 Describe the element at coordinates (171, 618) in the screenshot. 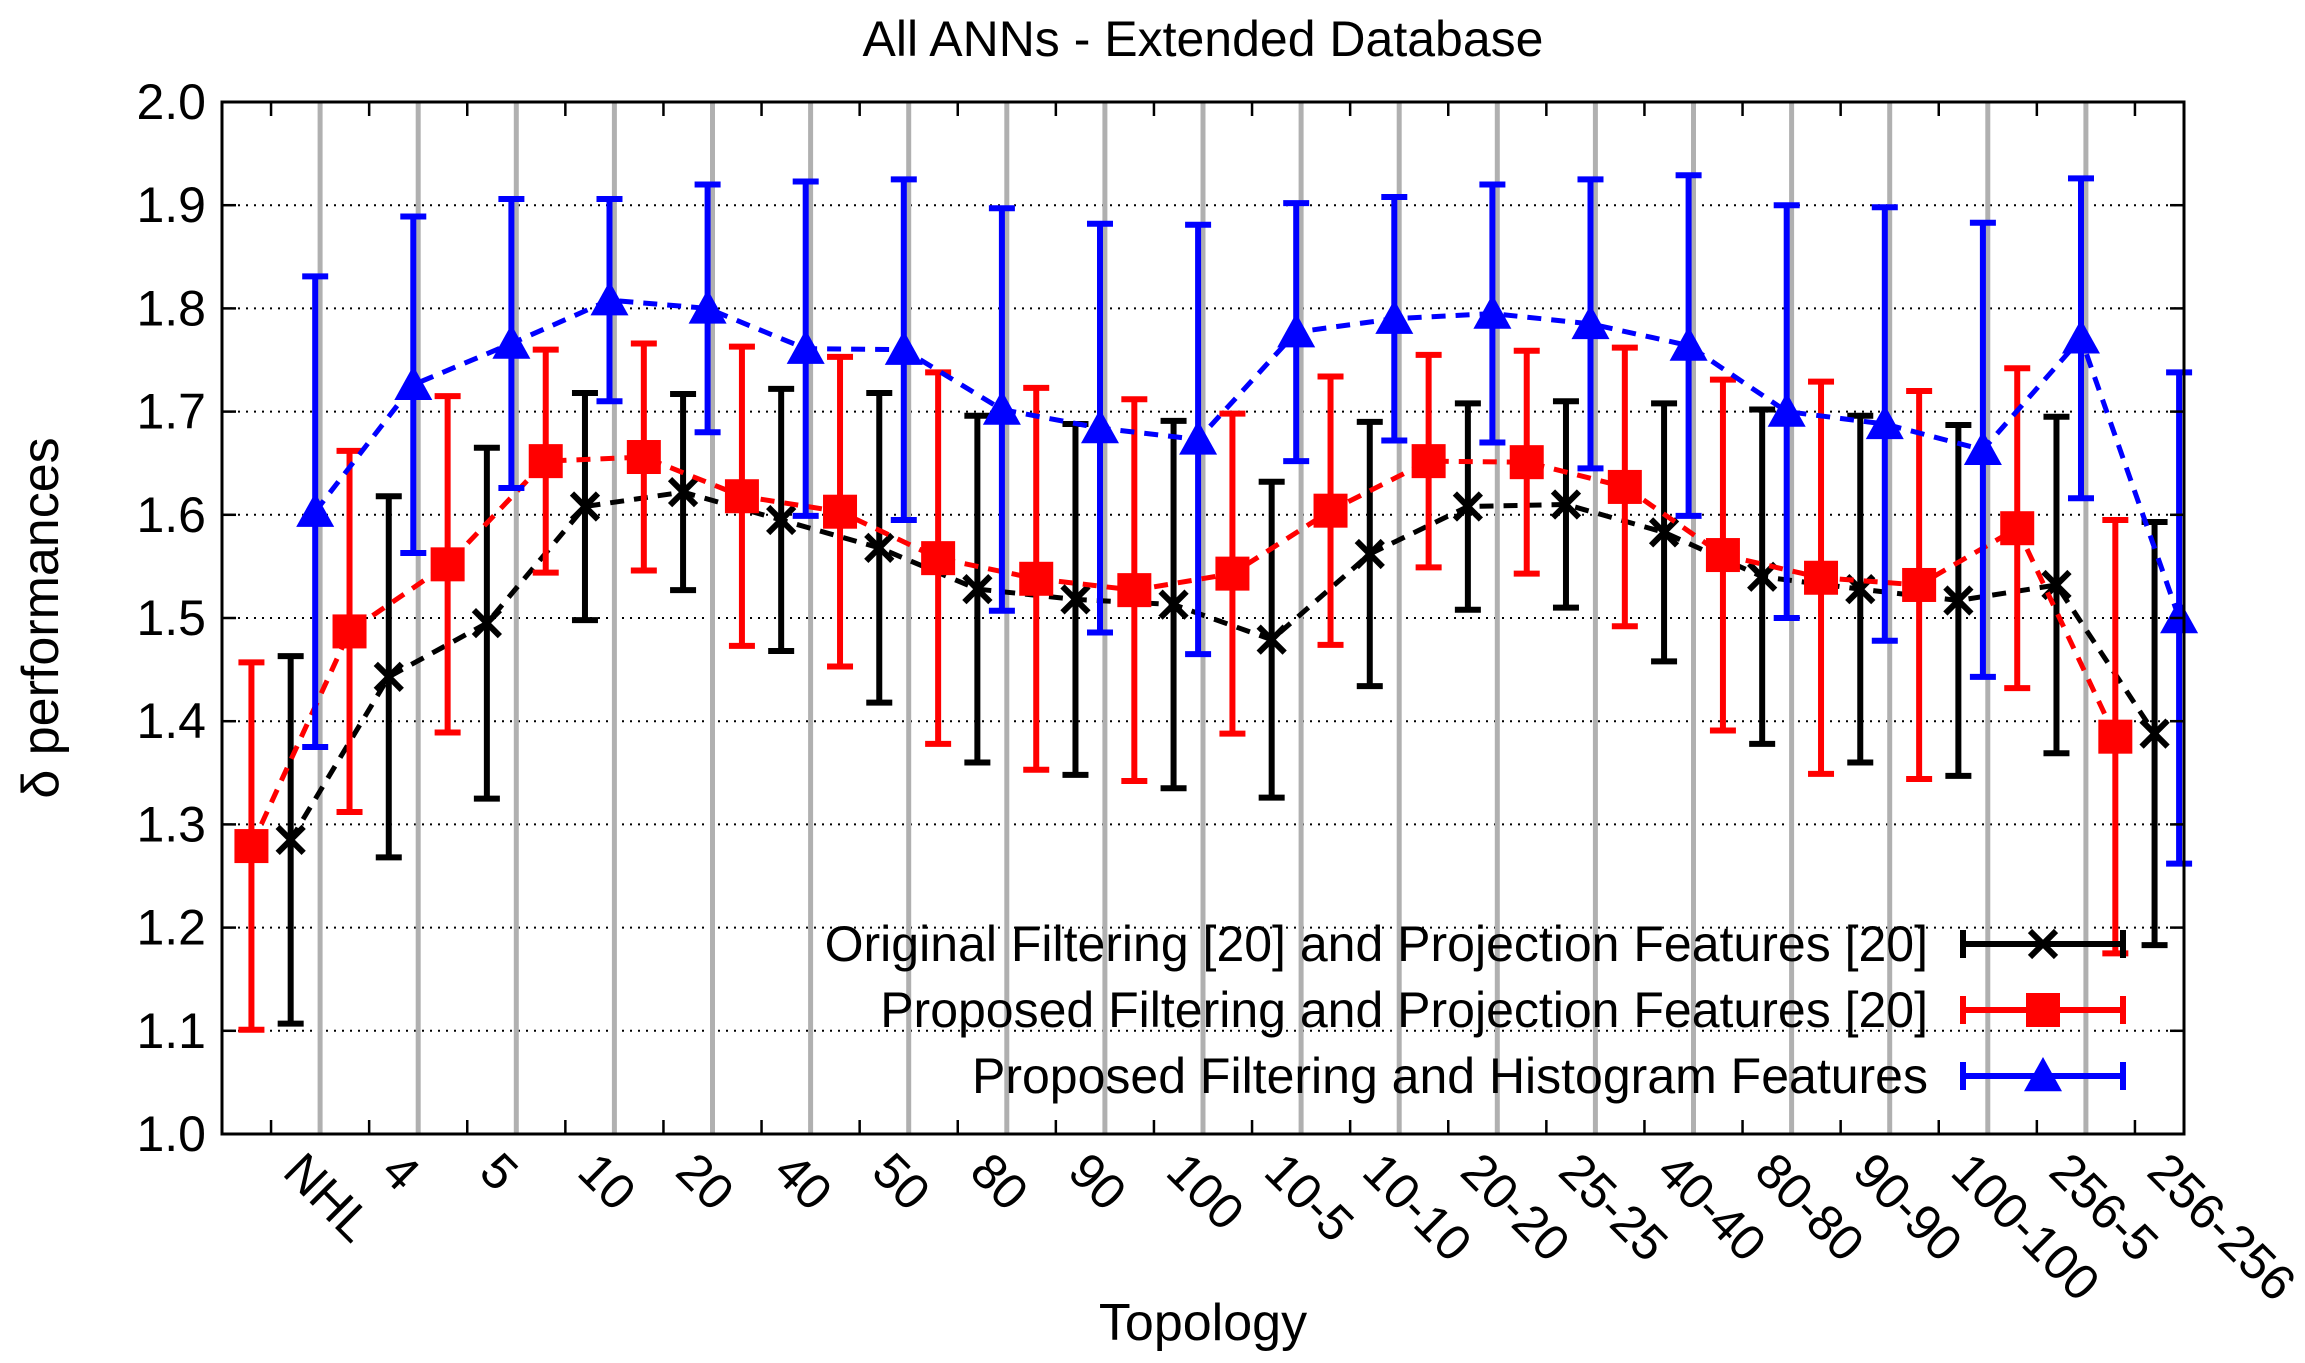

I see `y-tick-label: 1.5` at that location.